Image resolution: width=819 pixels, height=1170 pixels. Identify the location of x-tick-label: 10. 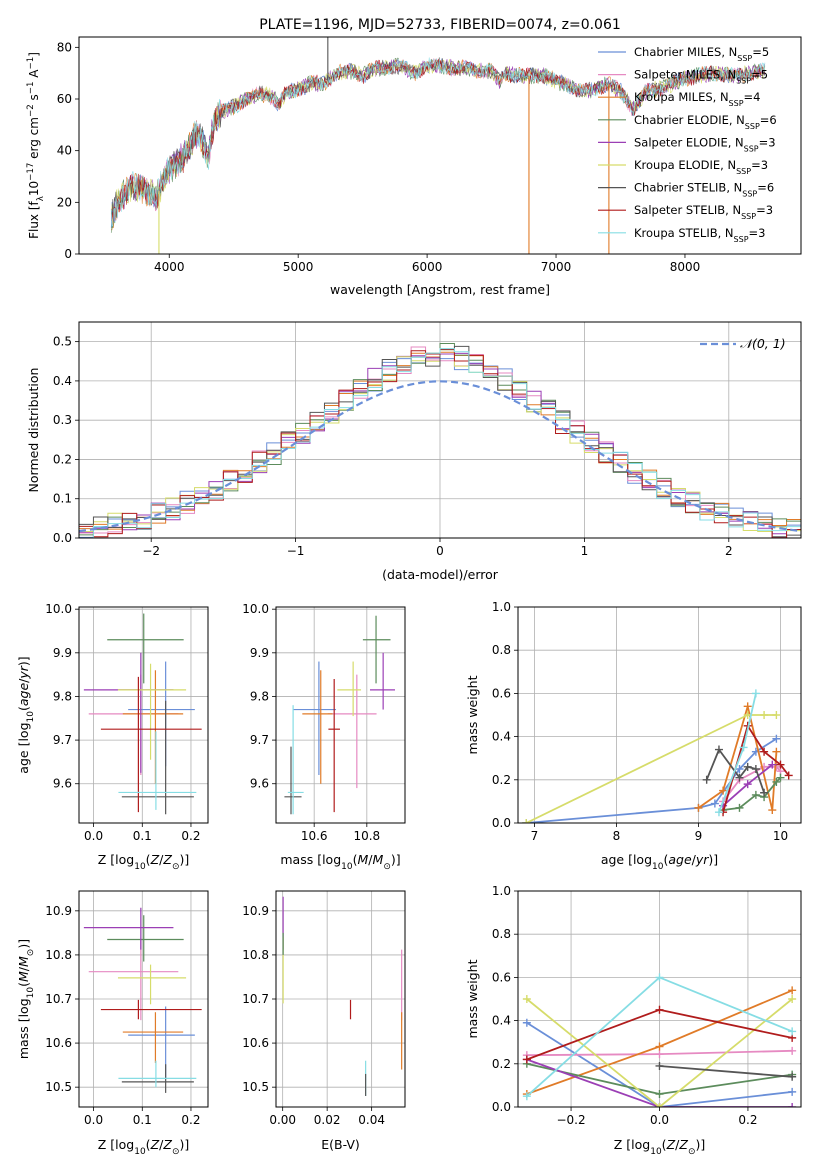
(780, 836).